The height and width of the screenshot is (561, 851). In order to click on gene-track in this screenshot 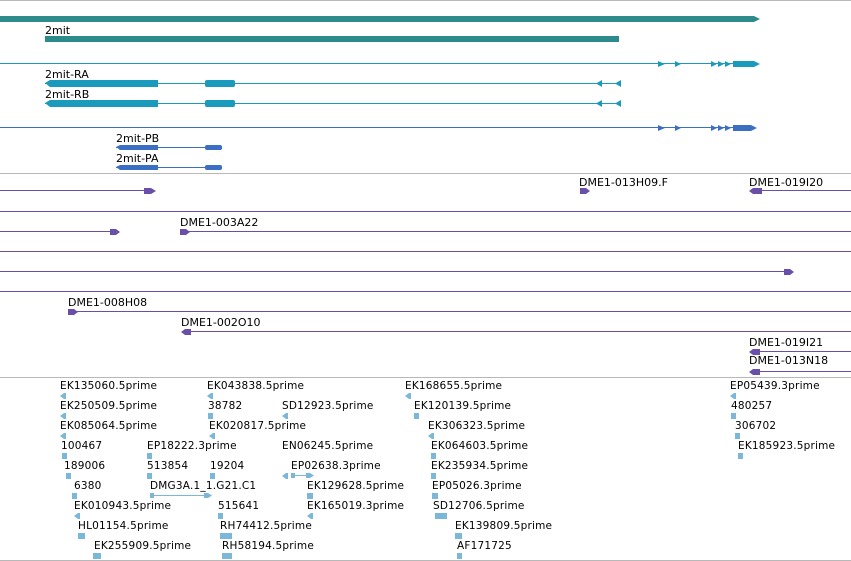, I will do `click(380, 29)`.